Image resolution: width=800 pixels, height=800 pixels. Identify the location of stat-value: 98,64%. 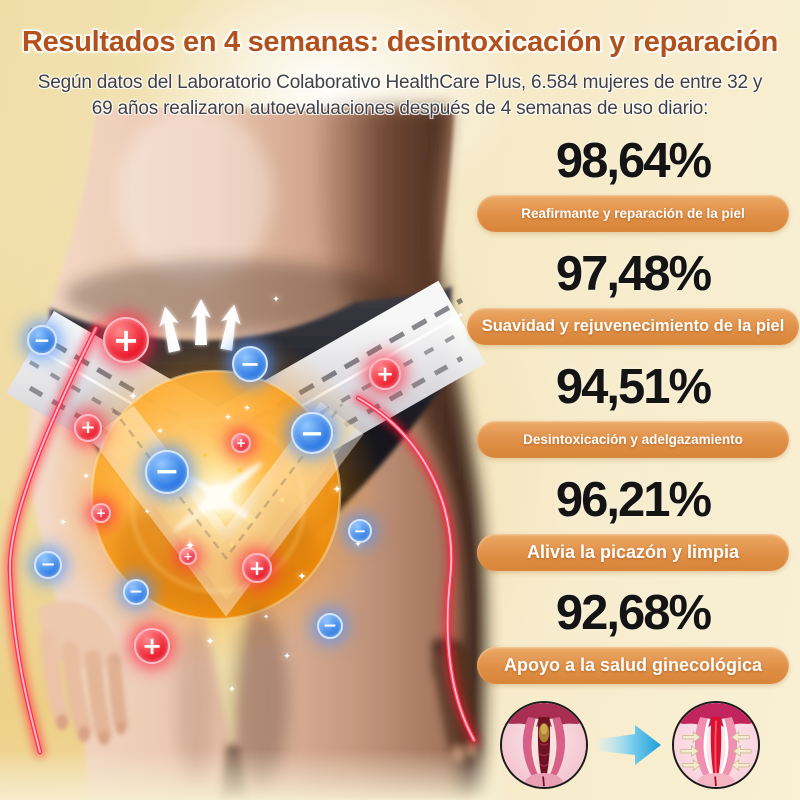
(633, 161).